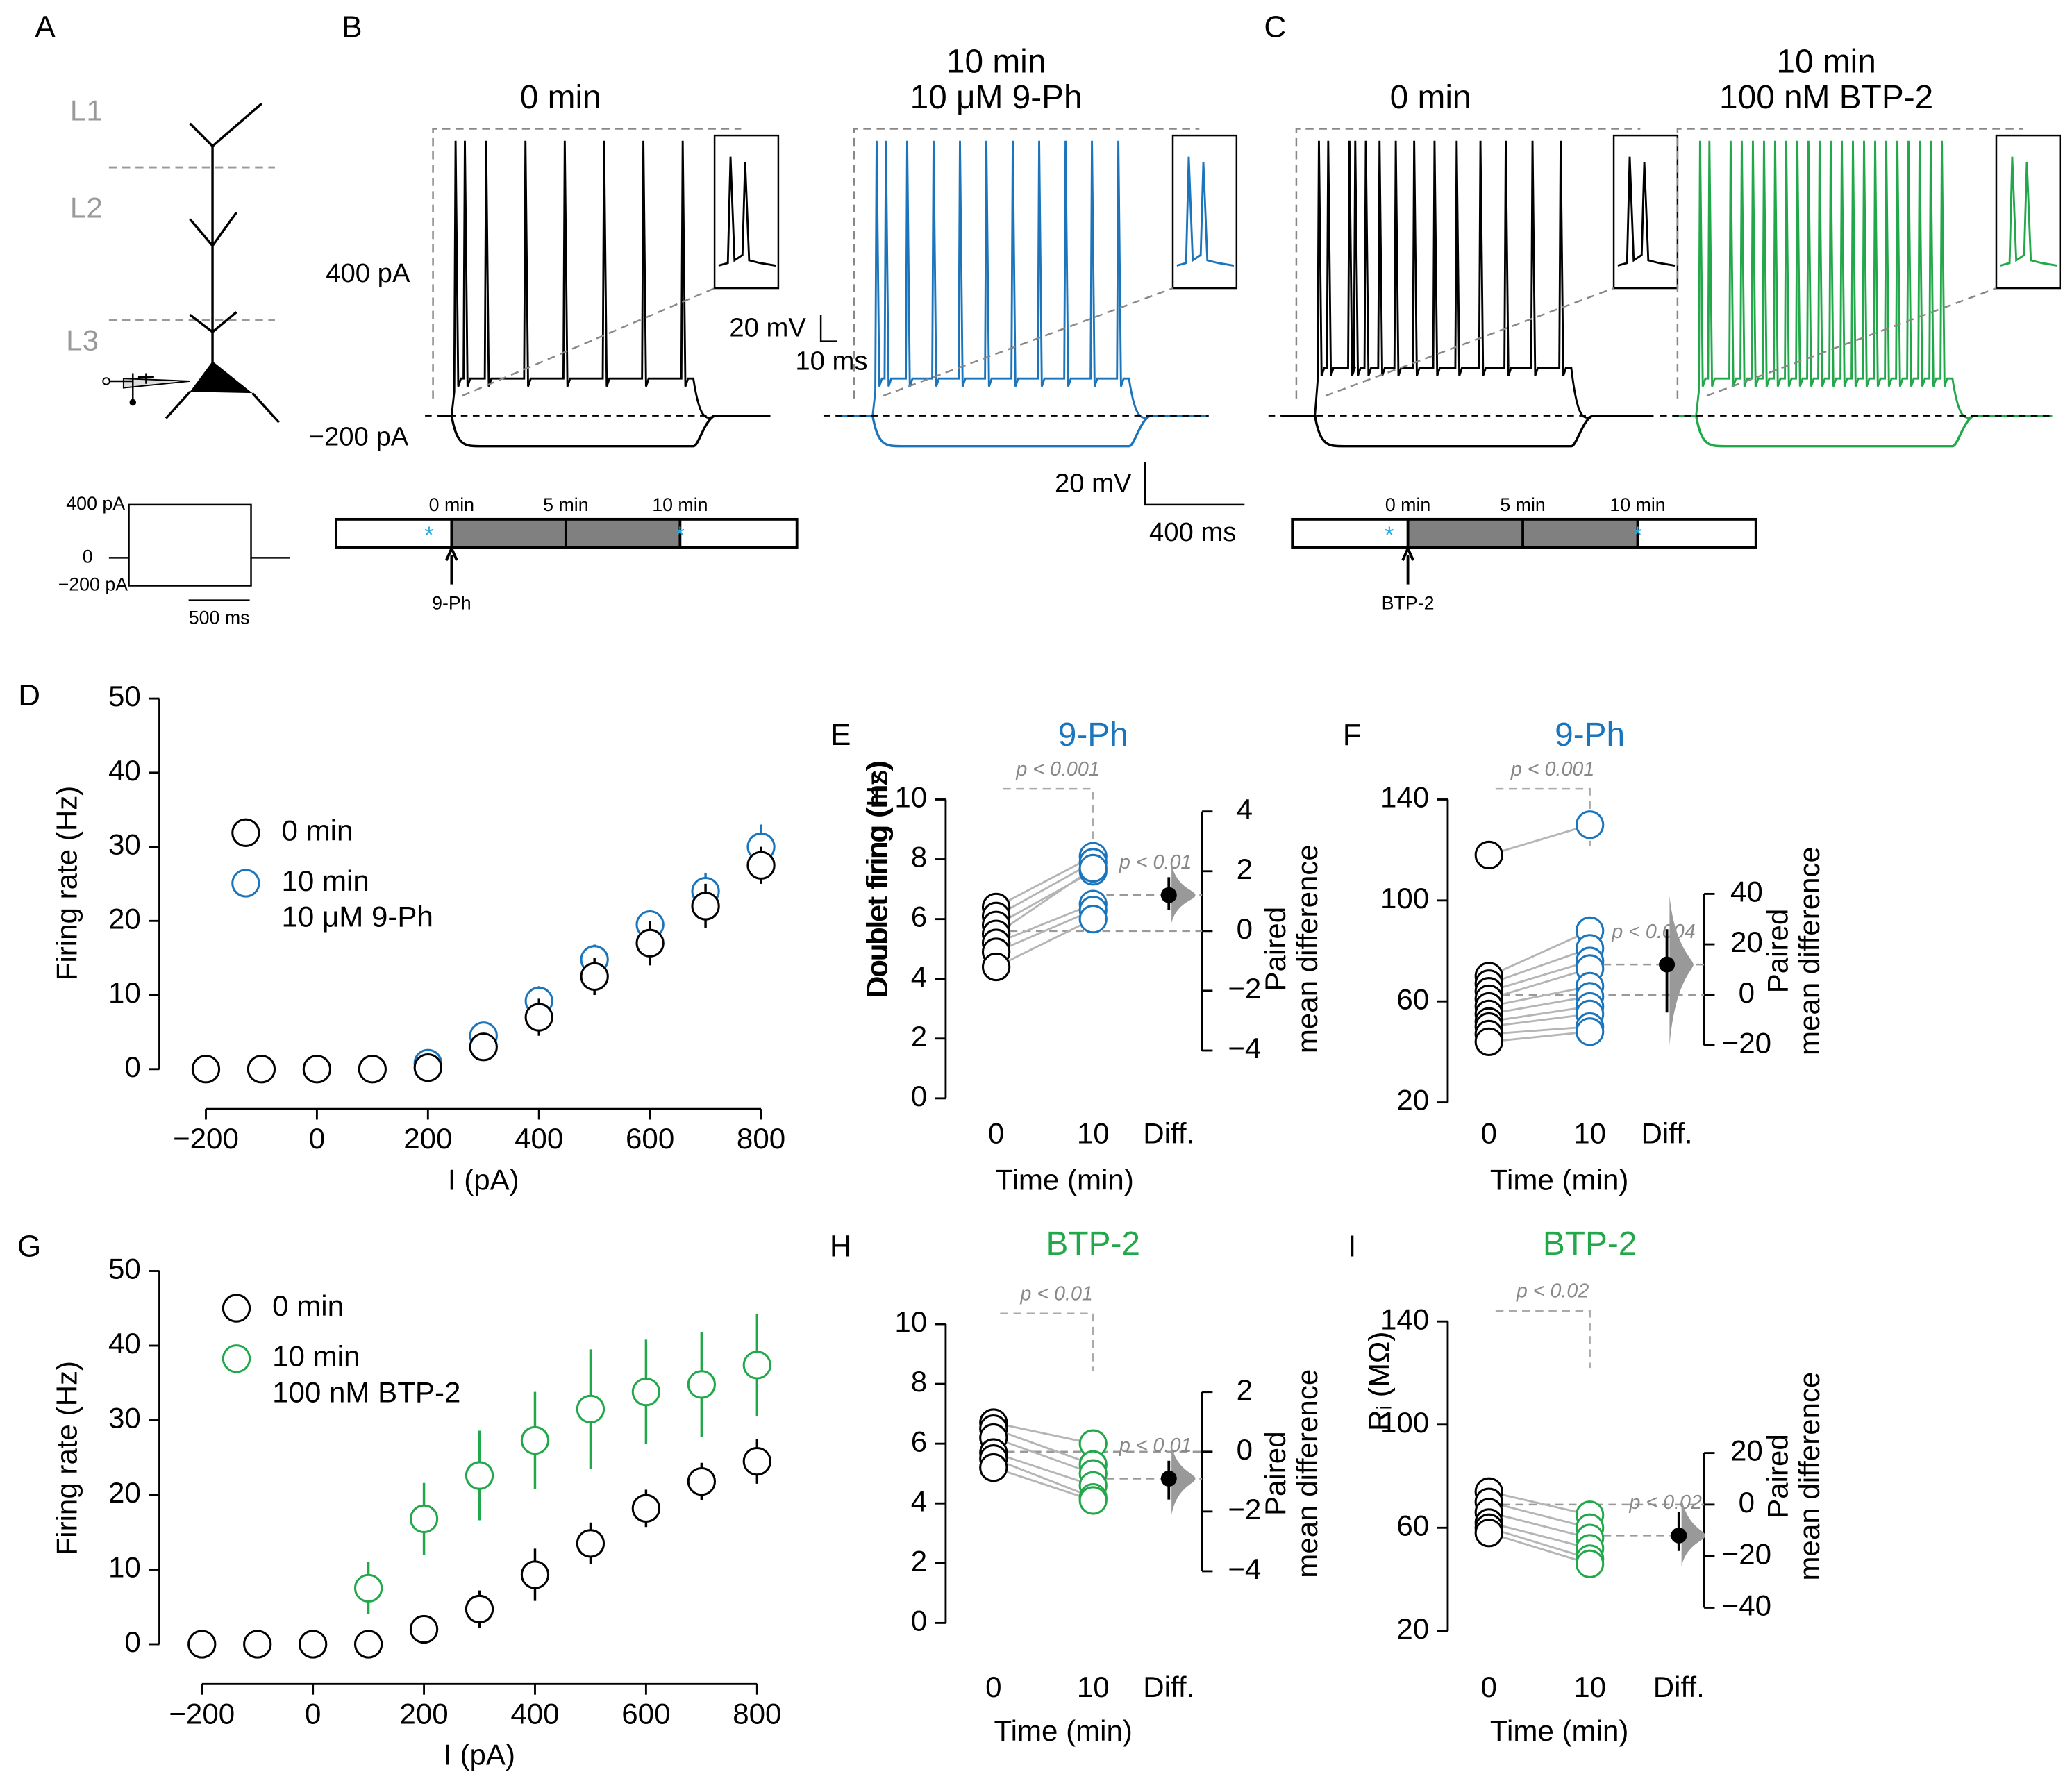  Describe the element at coordinates (1777, 951) in the screenshot. I see `label: Paired` at that location.